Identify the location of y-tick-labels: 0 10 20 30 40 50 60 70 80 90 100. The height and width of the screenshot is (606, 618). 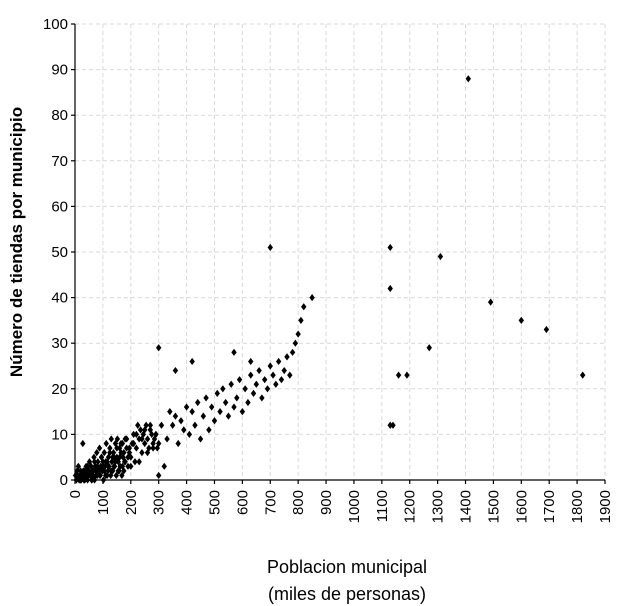
(55, 252).